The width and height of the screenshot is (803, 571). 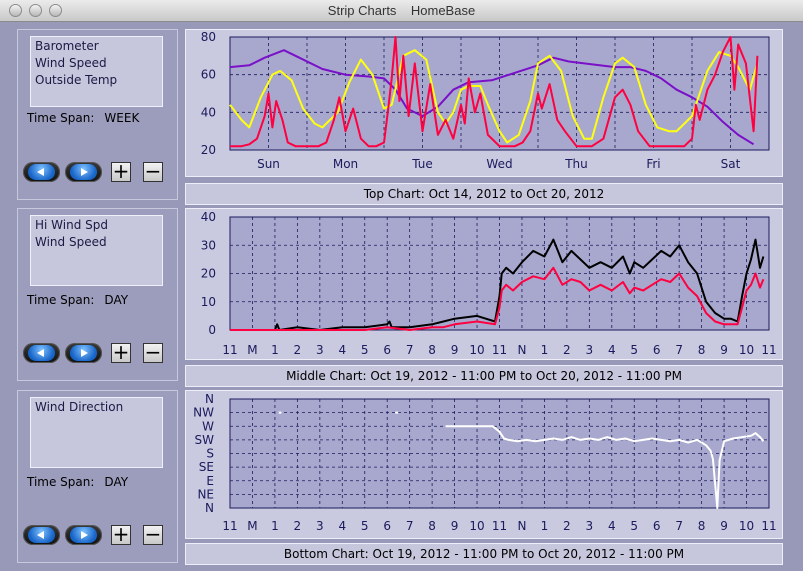 What do you see at coordinates (71, 242) in the screenshot?
I see `series-label: Wind Speed` at bounding box center [71, 242].